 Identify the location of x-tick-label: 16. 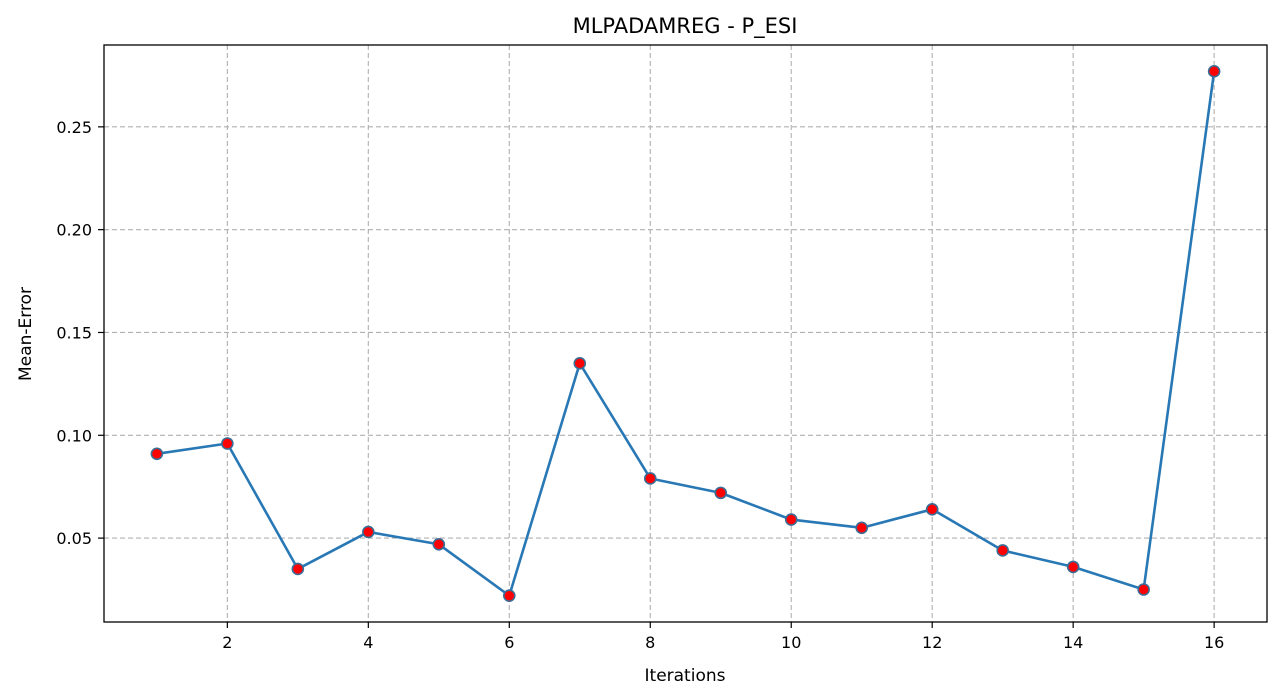
(1214, 642).